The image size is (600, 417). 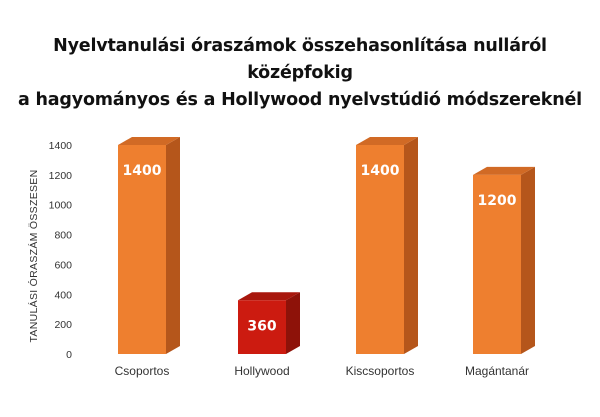 I want to click on bar-kiscsoportos, so click(x=387, y=245).